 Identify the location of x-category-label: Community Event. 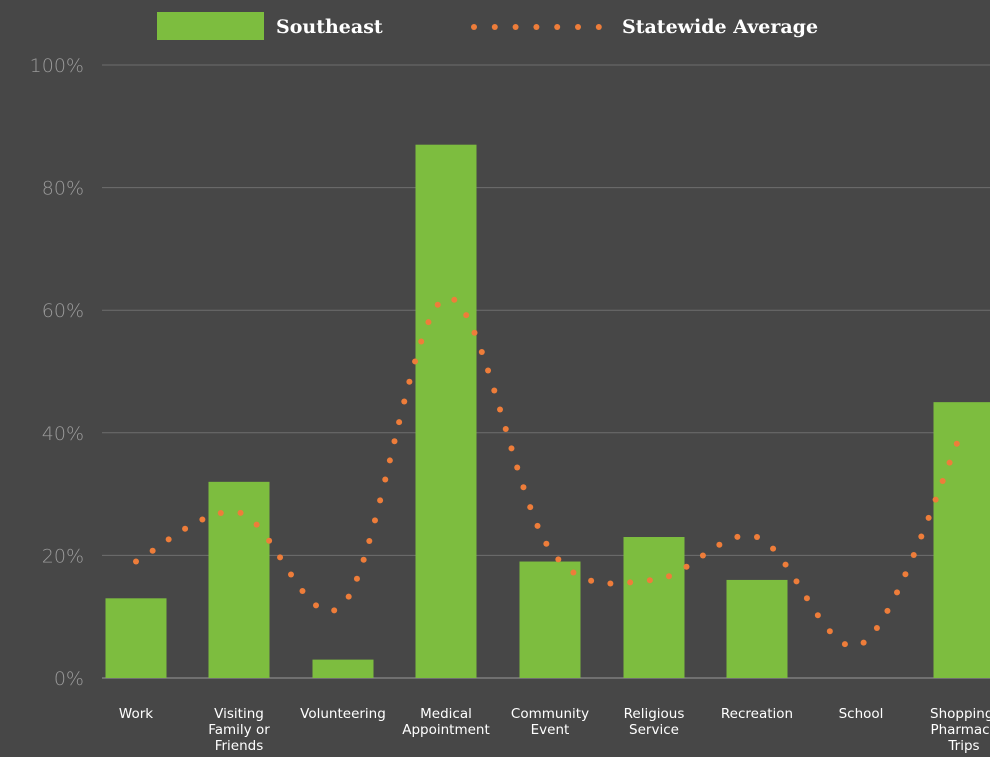
(550, 722).